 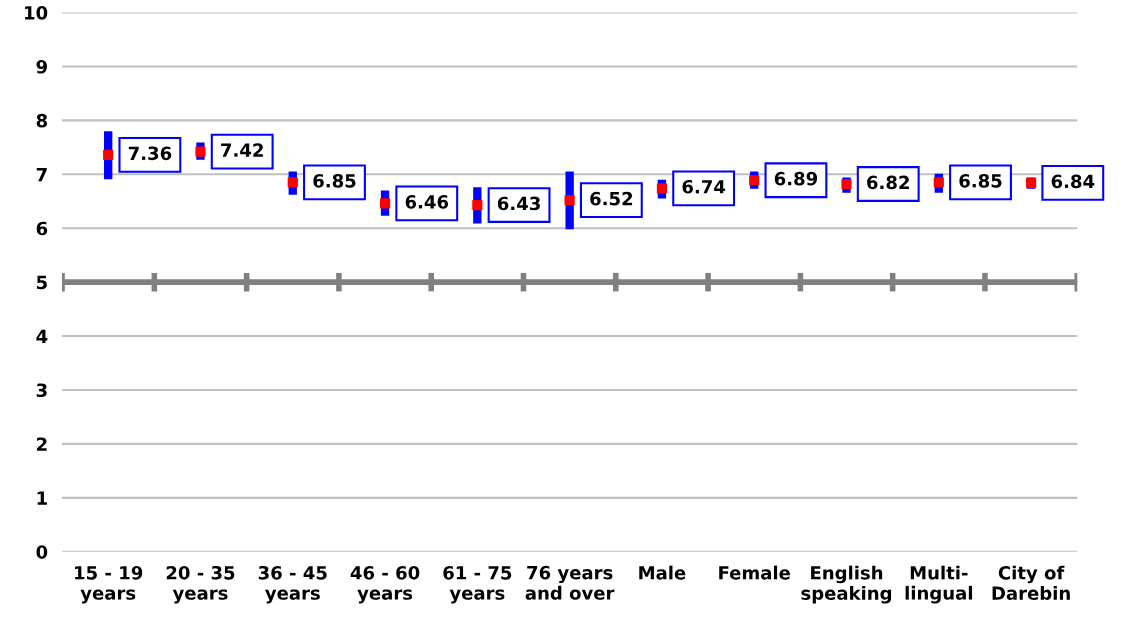 I want to click on data-label: 6.43, so click(x=518, y=203).